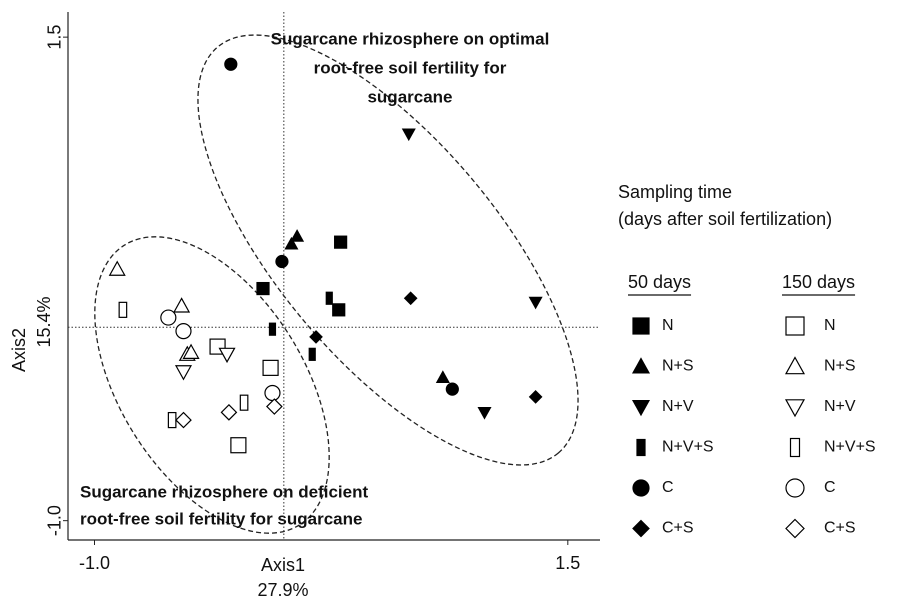 Image resolution: width=917 pixels, height=601 pixels. Describe the element at coordinates (409, 96) in the screenshot. I see `annotation: sugarcane` at that location.